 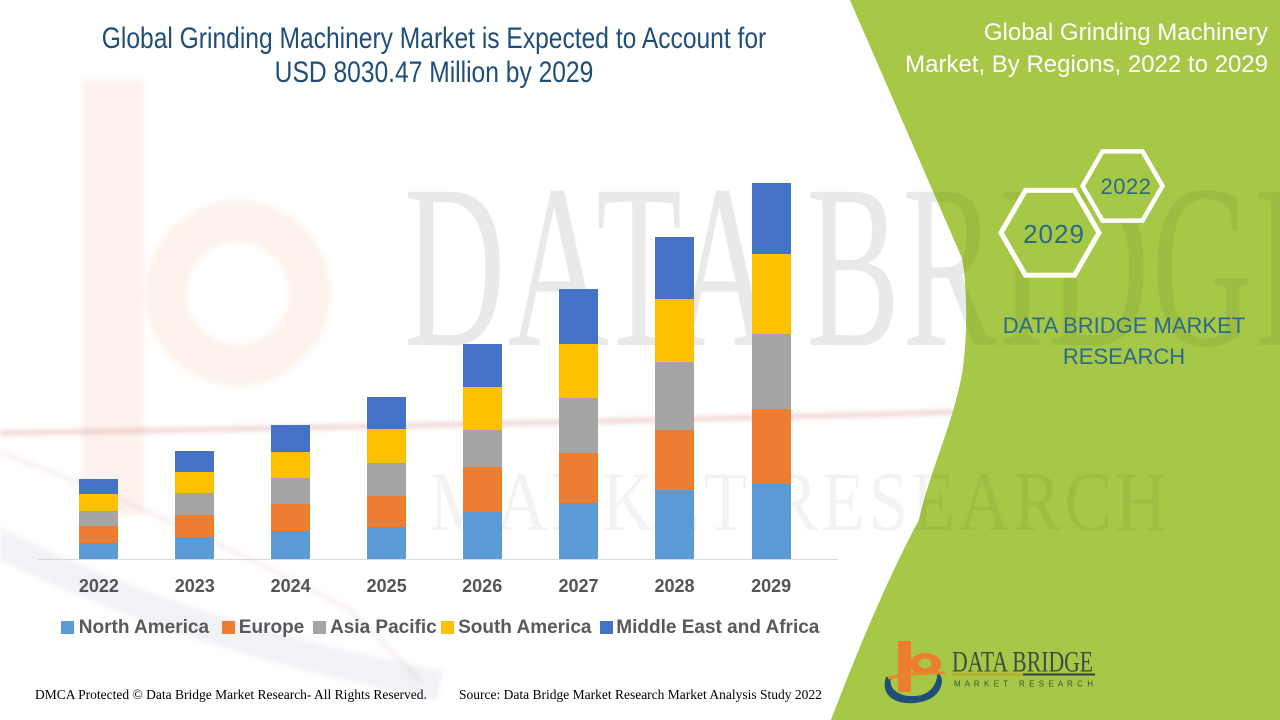 What do you see at coordinates (1022, 661) in the screenshot?
I see `svg-text: DATA BRIDGE` at bounding box center [1022, 661].